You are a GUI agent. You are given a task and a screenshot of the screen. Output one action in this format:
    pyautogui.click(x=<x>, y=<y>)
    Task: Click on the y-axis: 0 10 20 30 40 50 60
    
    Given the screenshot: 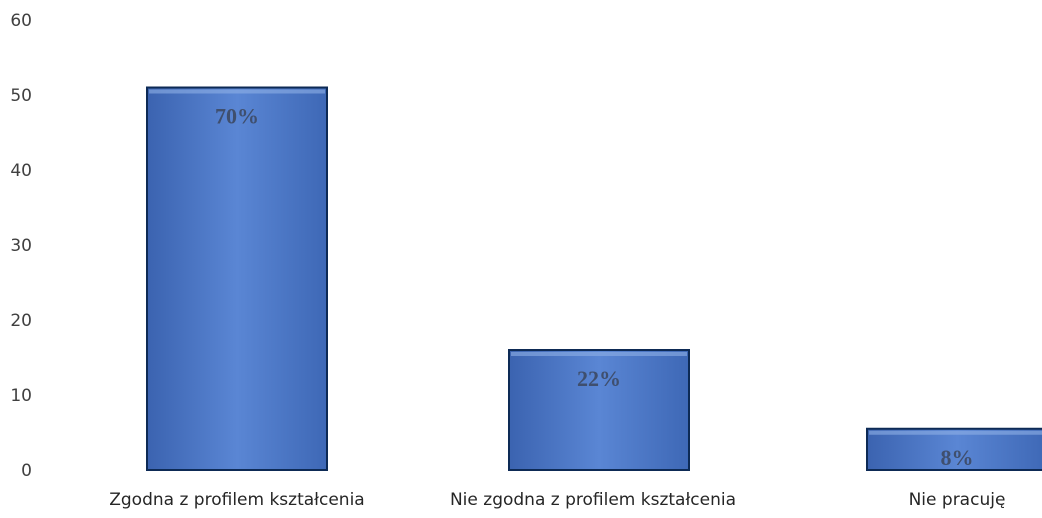 What is the action you would take?
    pyautogui.click(x=21, y=246)
    